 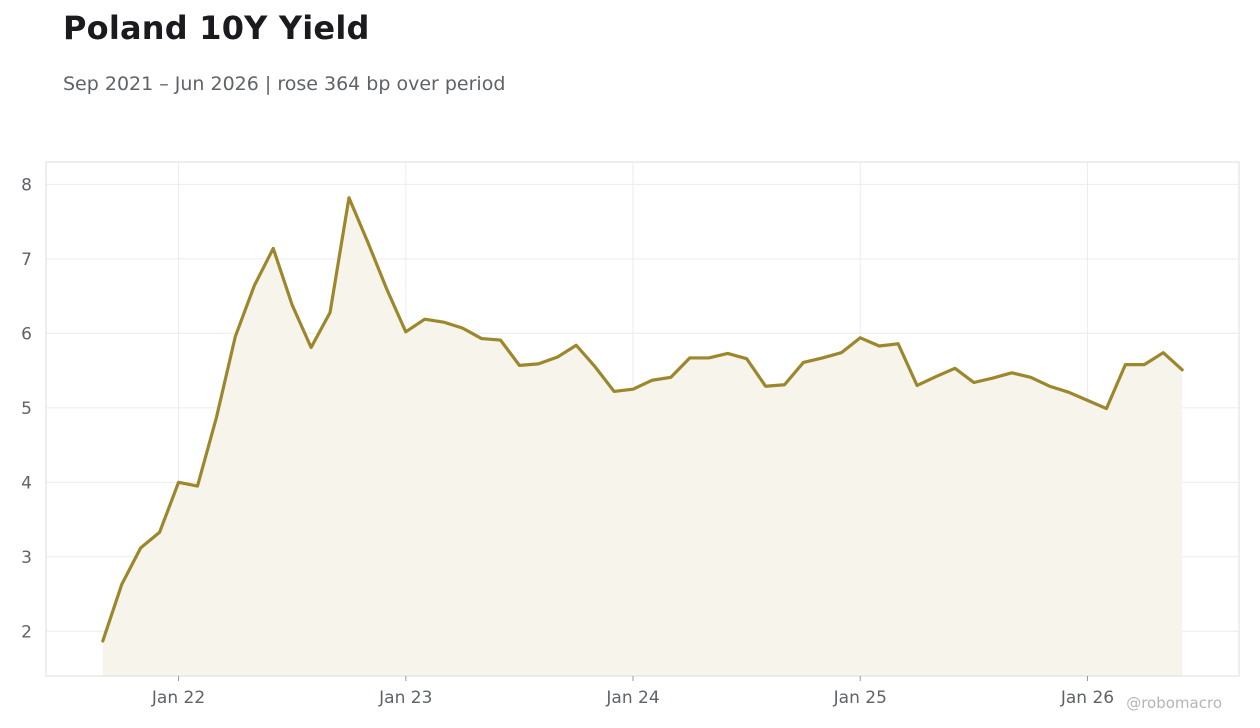 I want to click on x-tick-label: Jan 23, so click(x=405, y=698).